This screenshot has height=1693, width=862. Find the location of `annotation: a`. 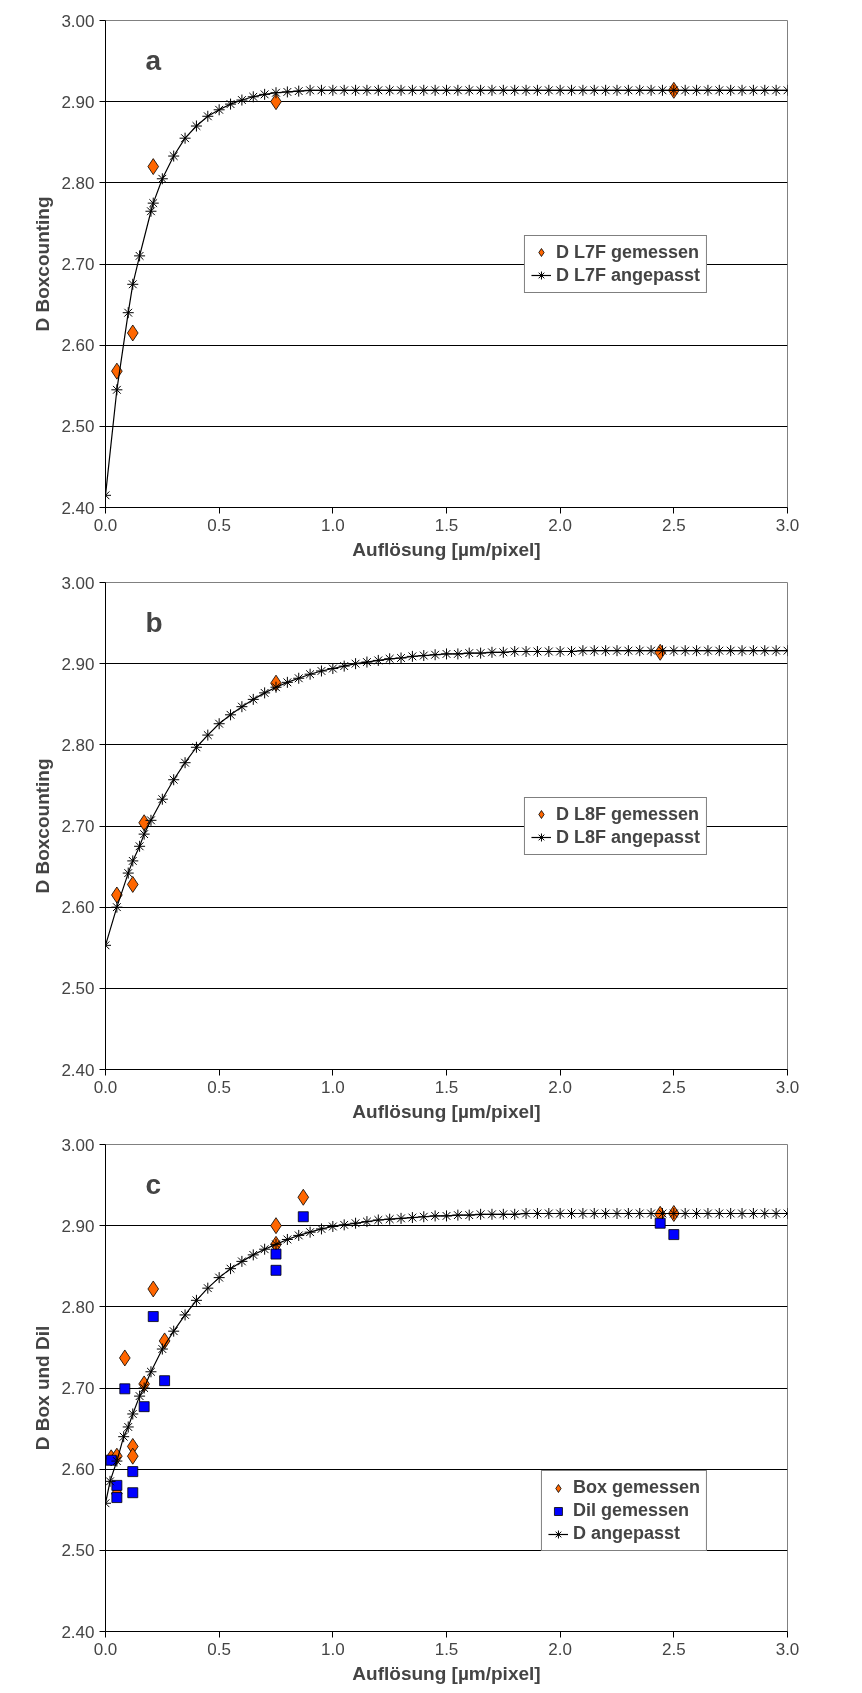

annotation: a is located at coordinates (153, 60).